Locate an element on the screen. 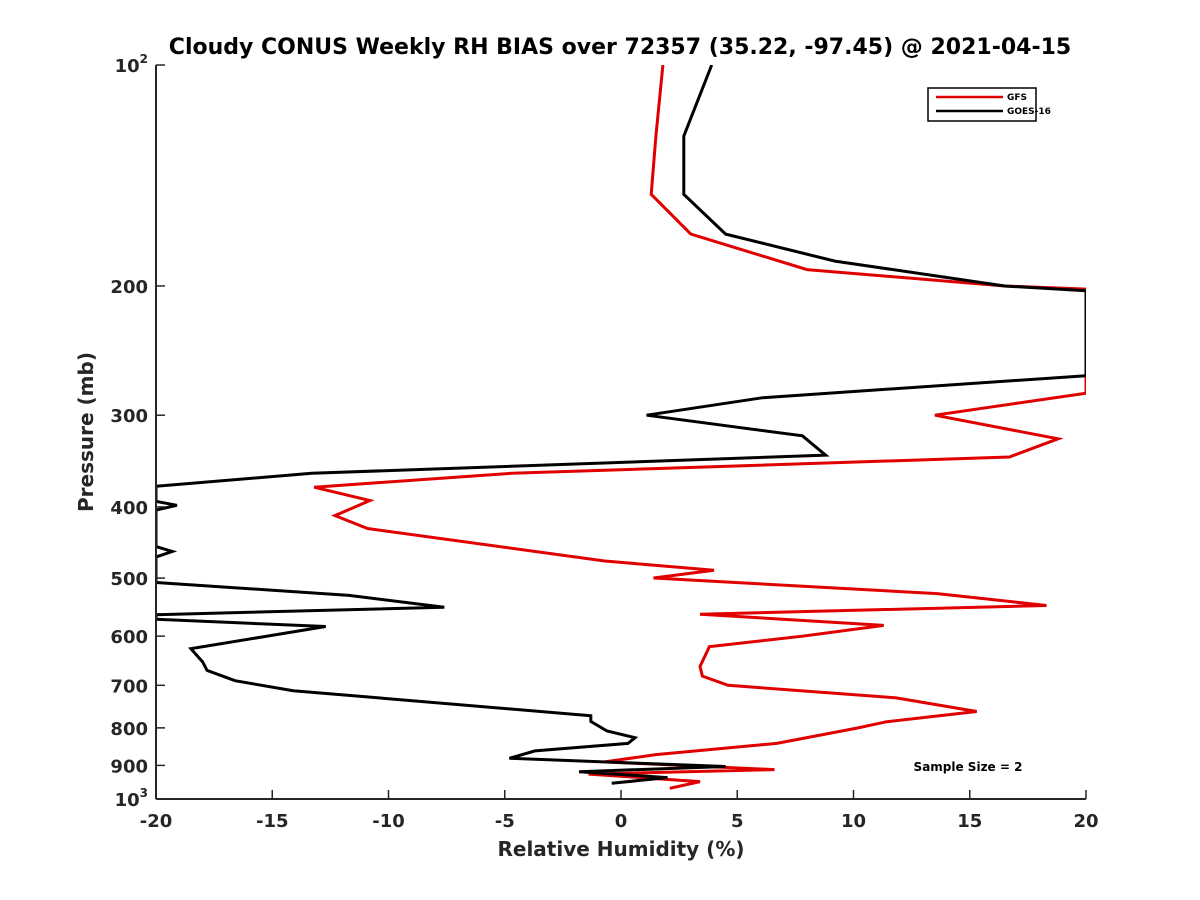  x-ticks: -20 -15 -10 -5 0 5 10 15 20 is located at coordinates (619, 811).